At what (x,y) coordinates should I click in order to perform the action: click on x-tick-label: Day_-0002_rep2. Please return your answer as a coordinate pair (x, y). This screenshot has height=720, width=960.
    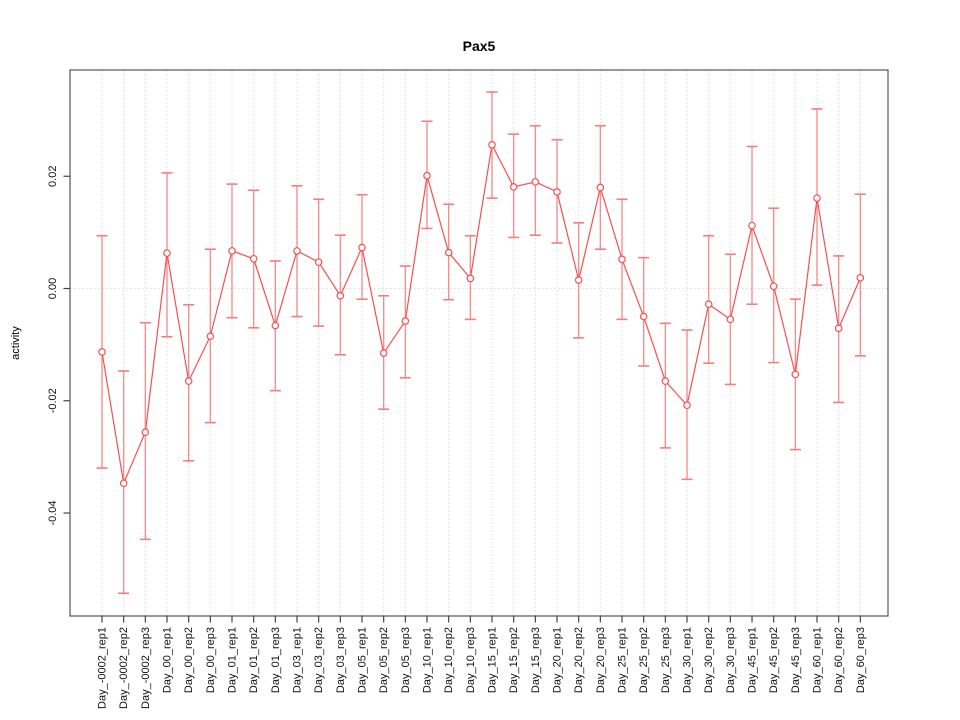
    Looking at the image, I should click on (124, 668).